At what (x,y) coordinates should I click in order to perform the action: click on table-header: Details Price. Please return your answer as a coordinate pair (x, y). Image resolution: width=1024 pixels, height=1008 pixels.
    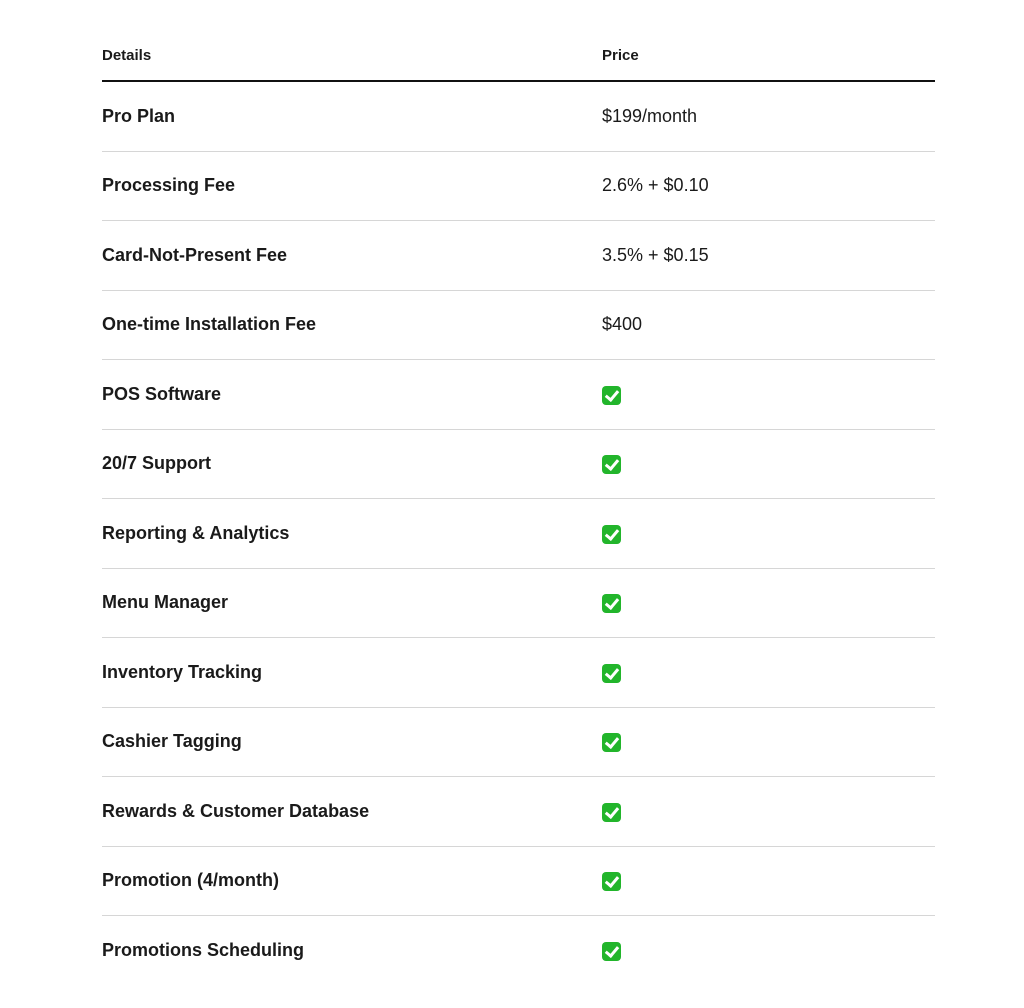
    Looking at the image, I should click on (518, 56).